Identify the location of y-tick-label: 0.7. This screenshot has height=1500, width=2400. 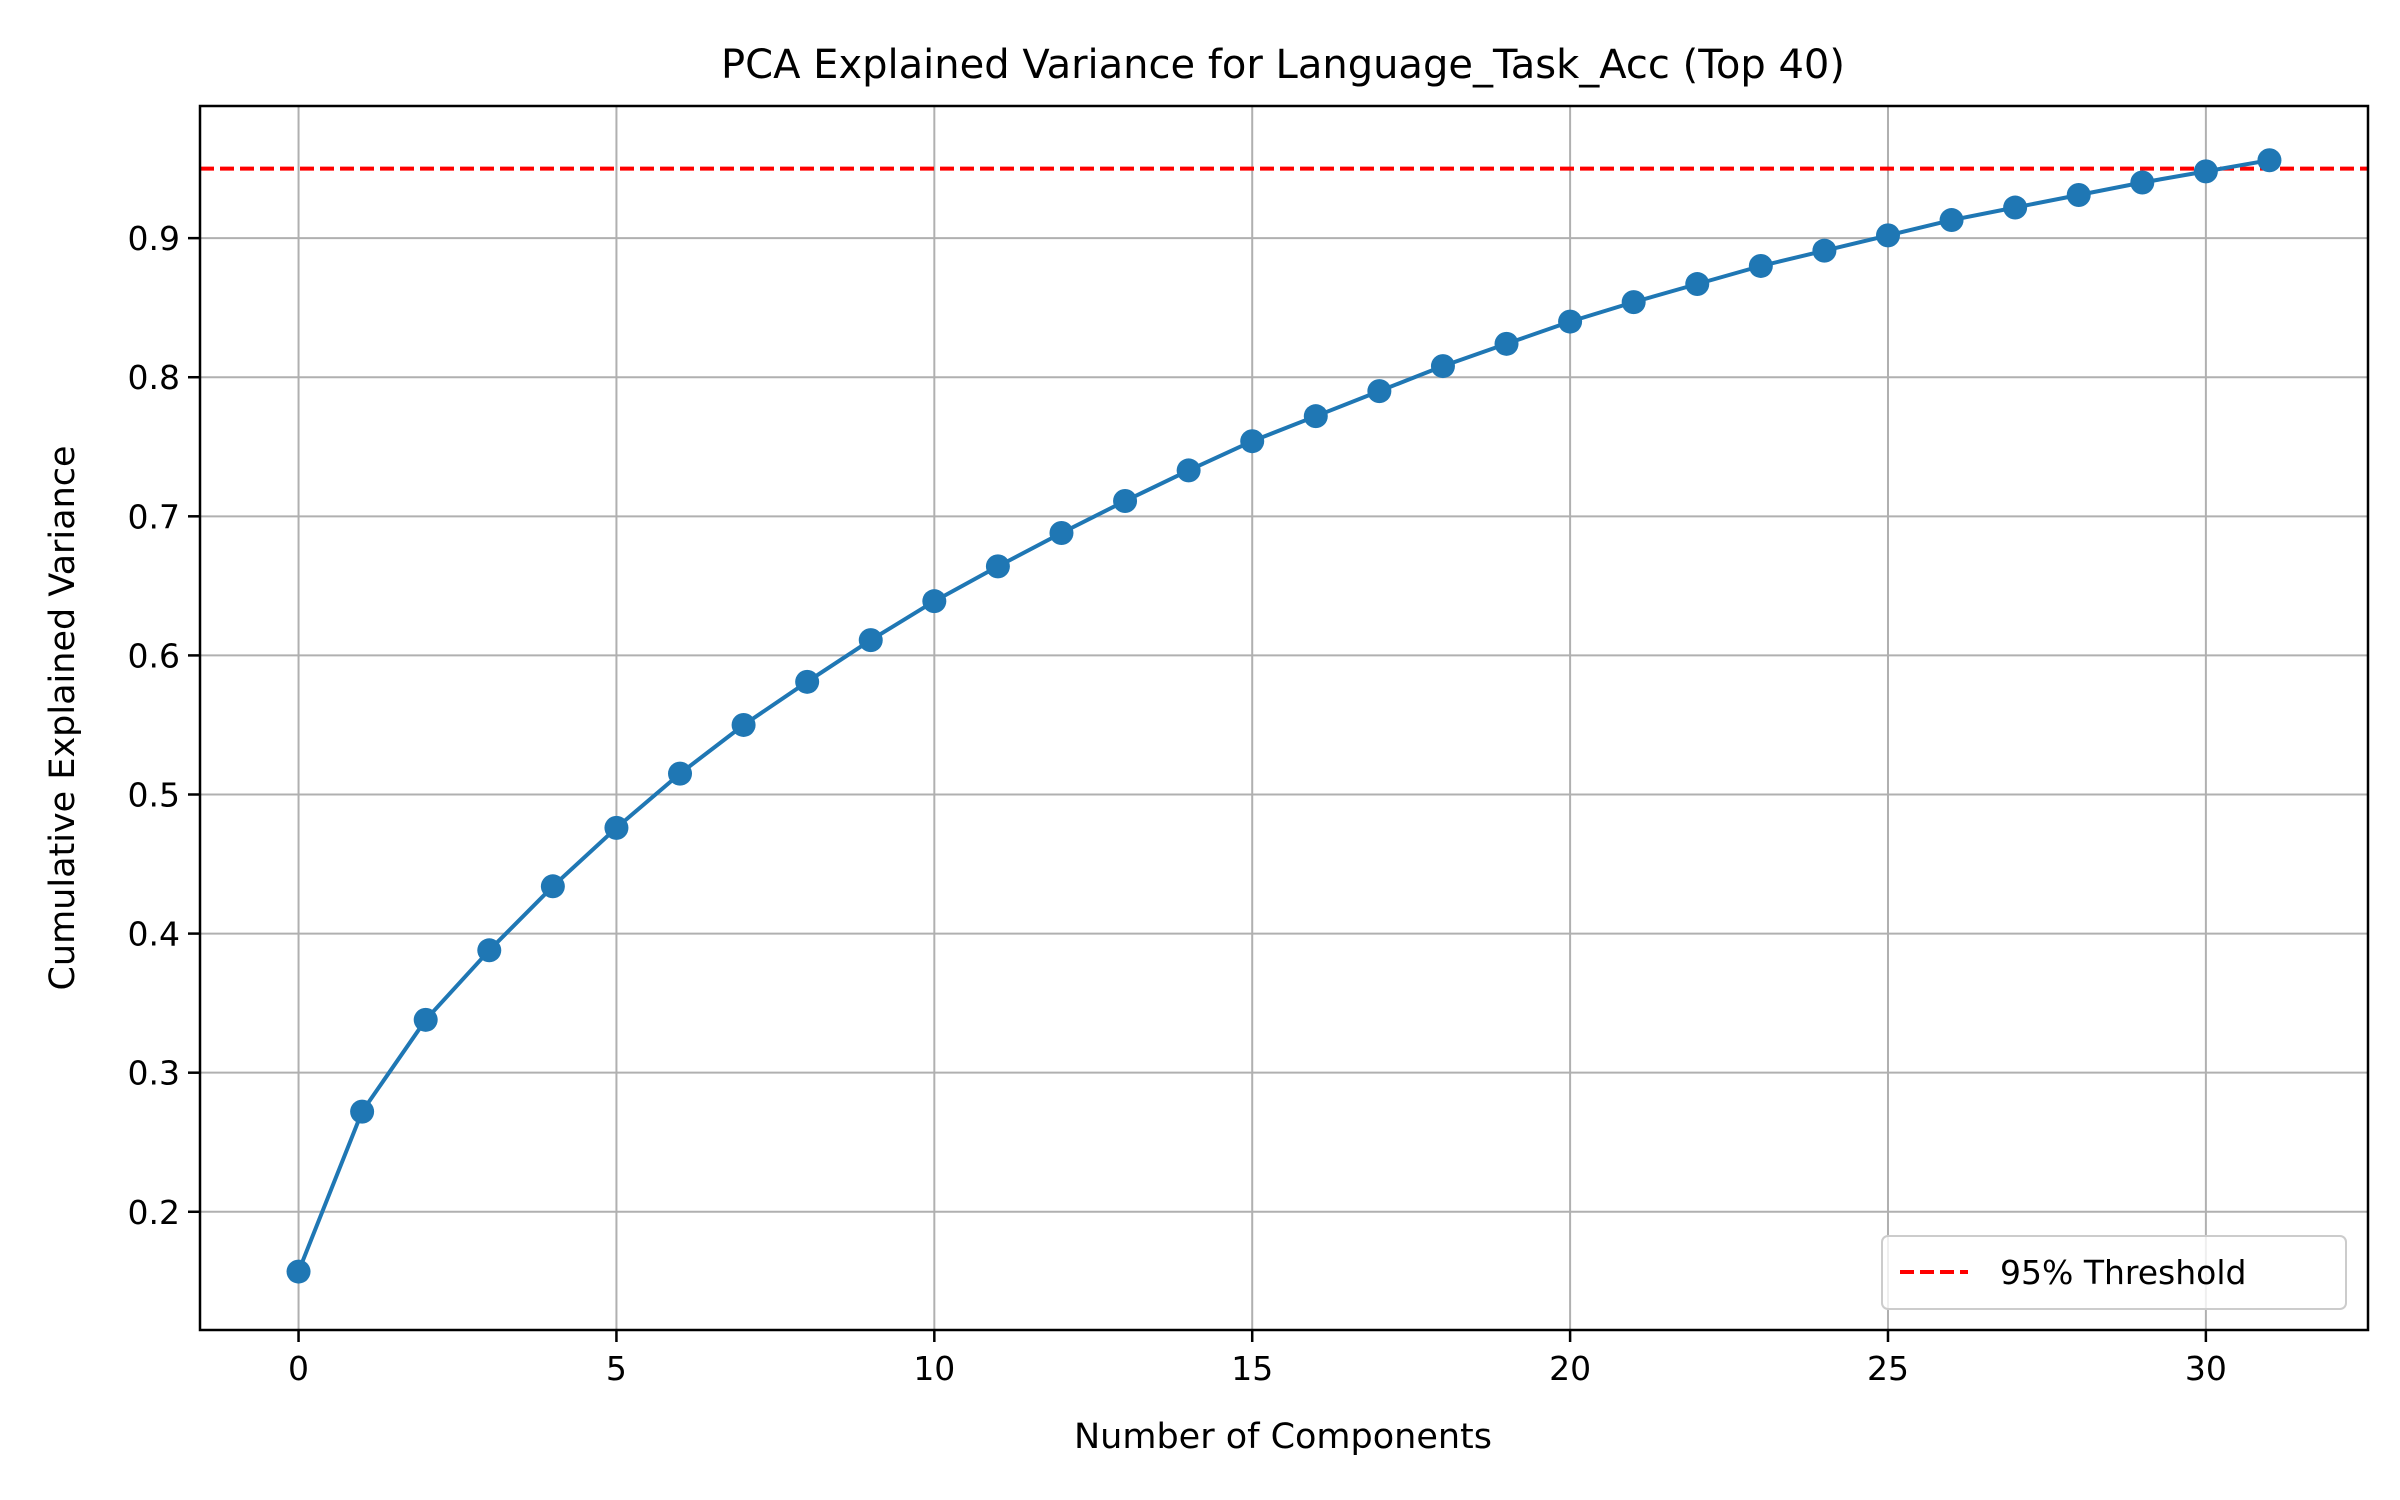
(154, 516).